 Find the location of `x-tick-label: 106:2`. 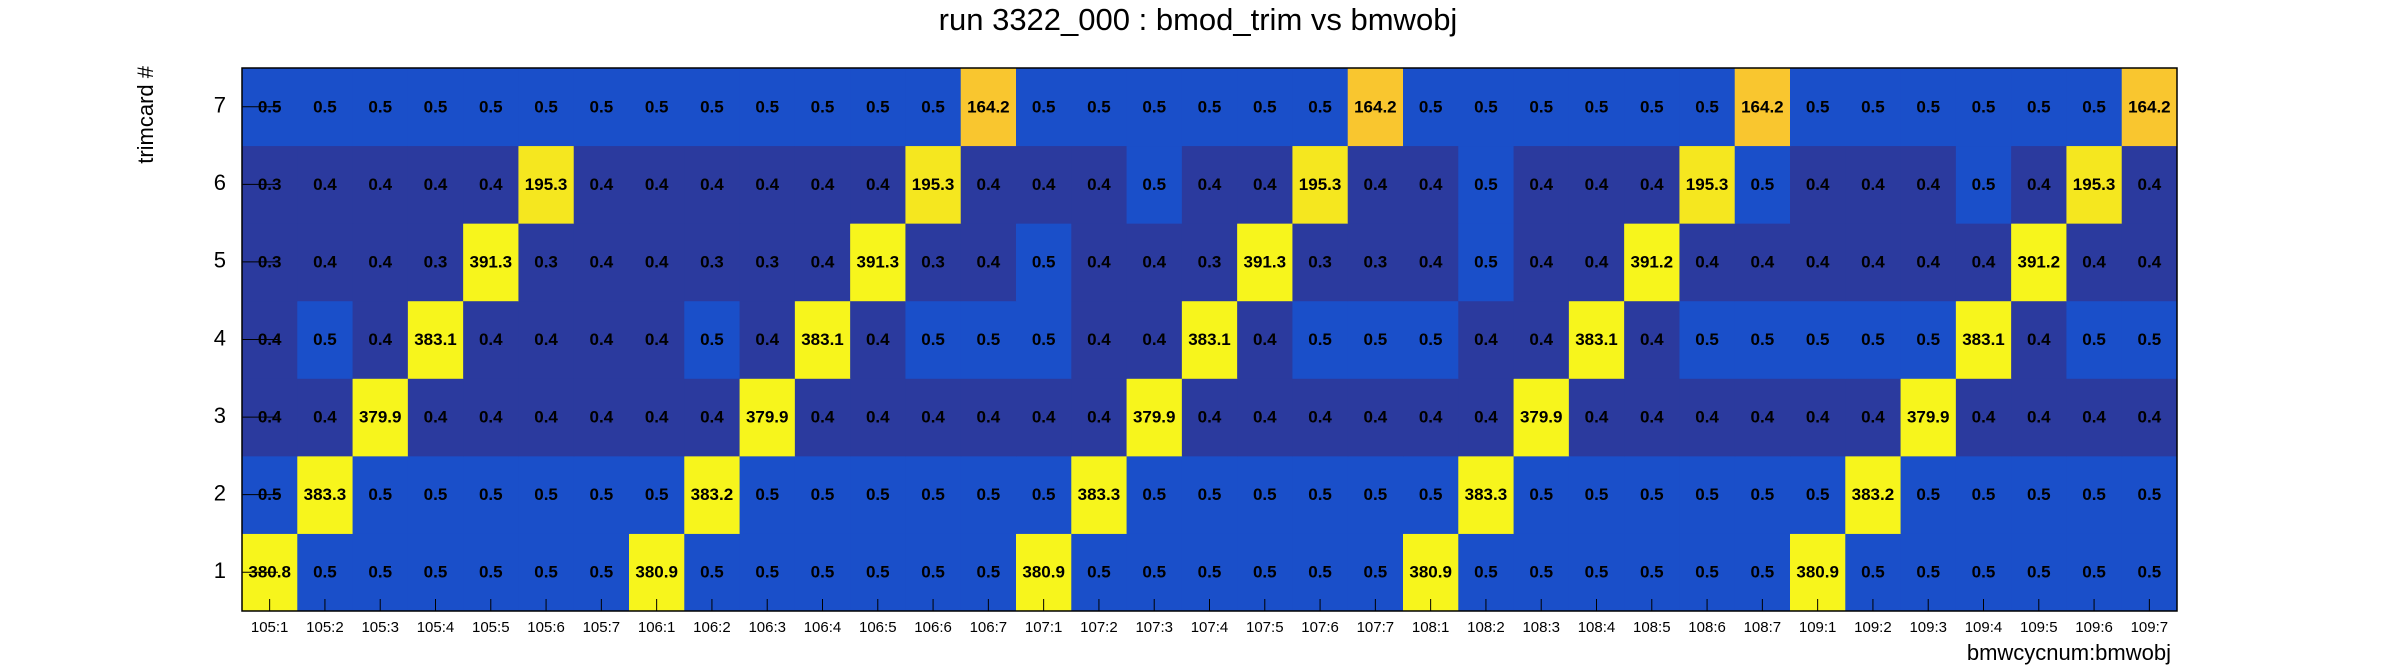

x-tick-label: 106:2 is located at coordinates (712, 627).